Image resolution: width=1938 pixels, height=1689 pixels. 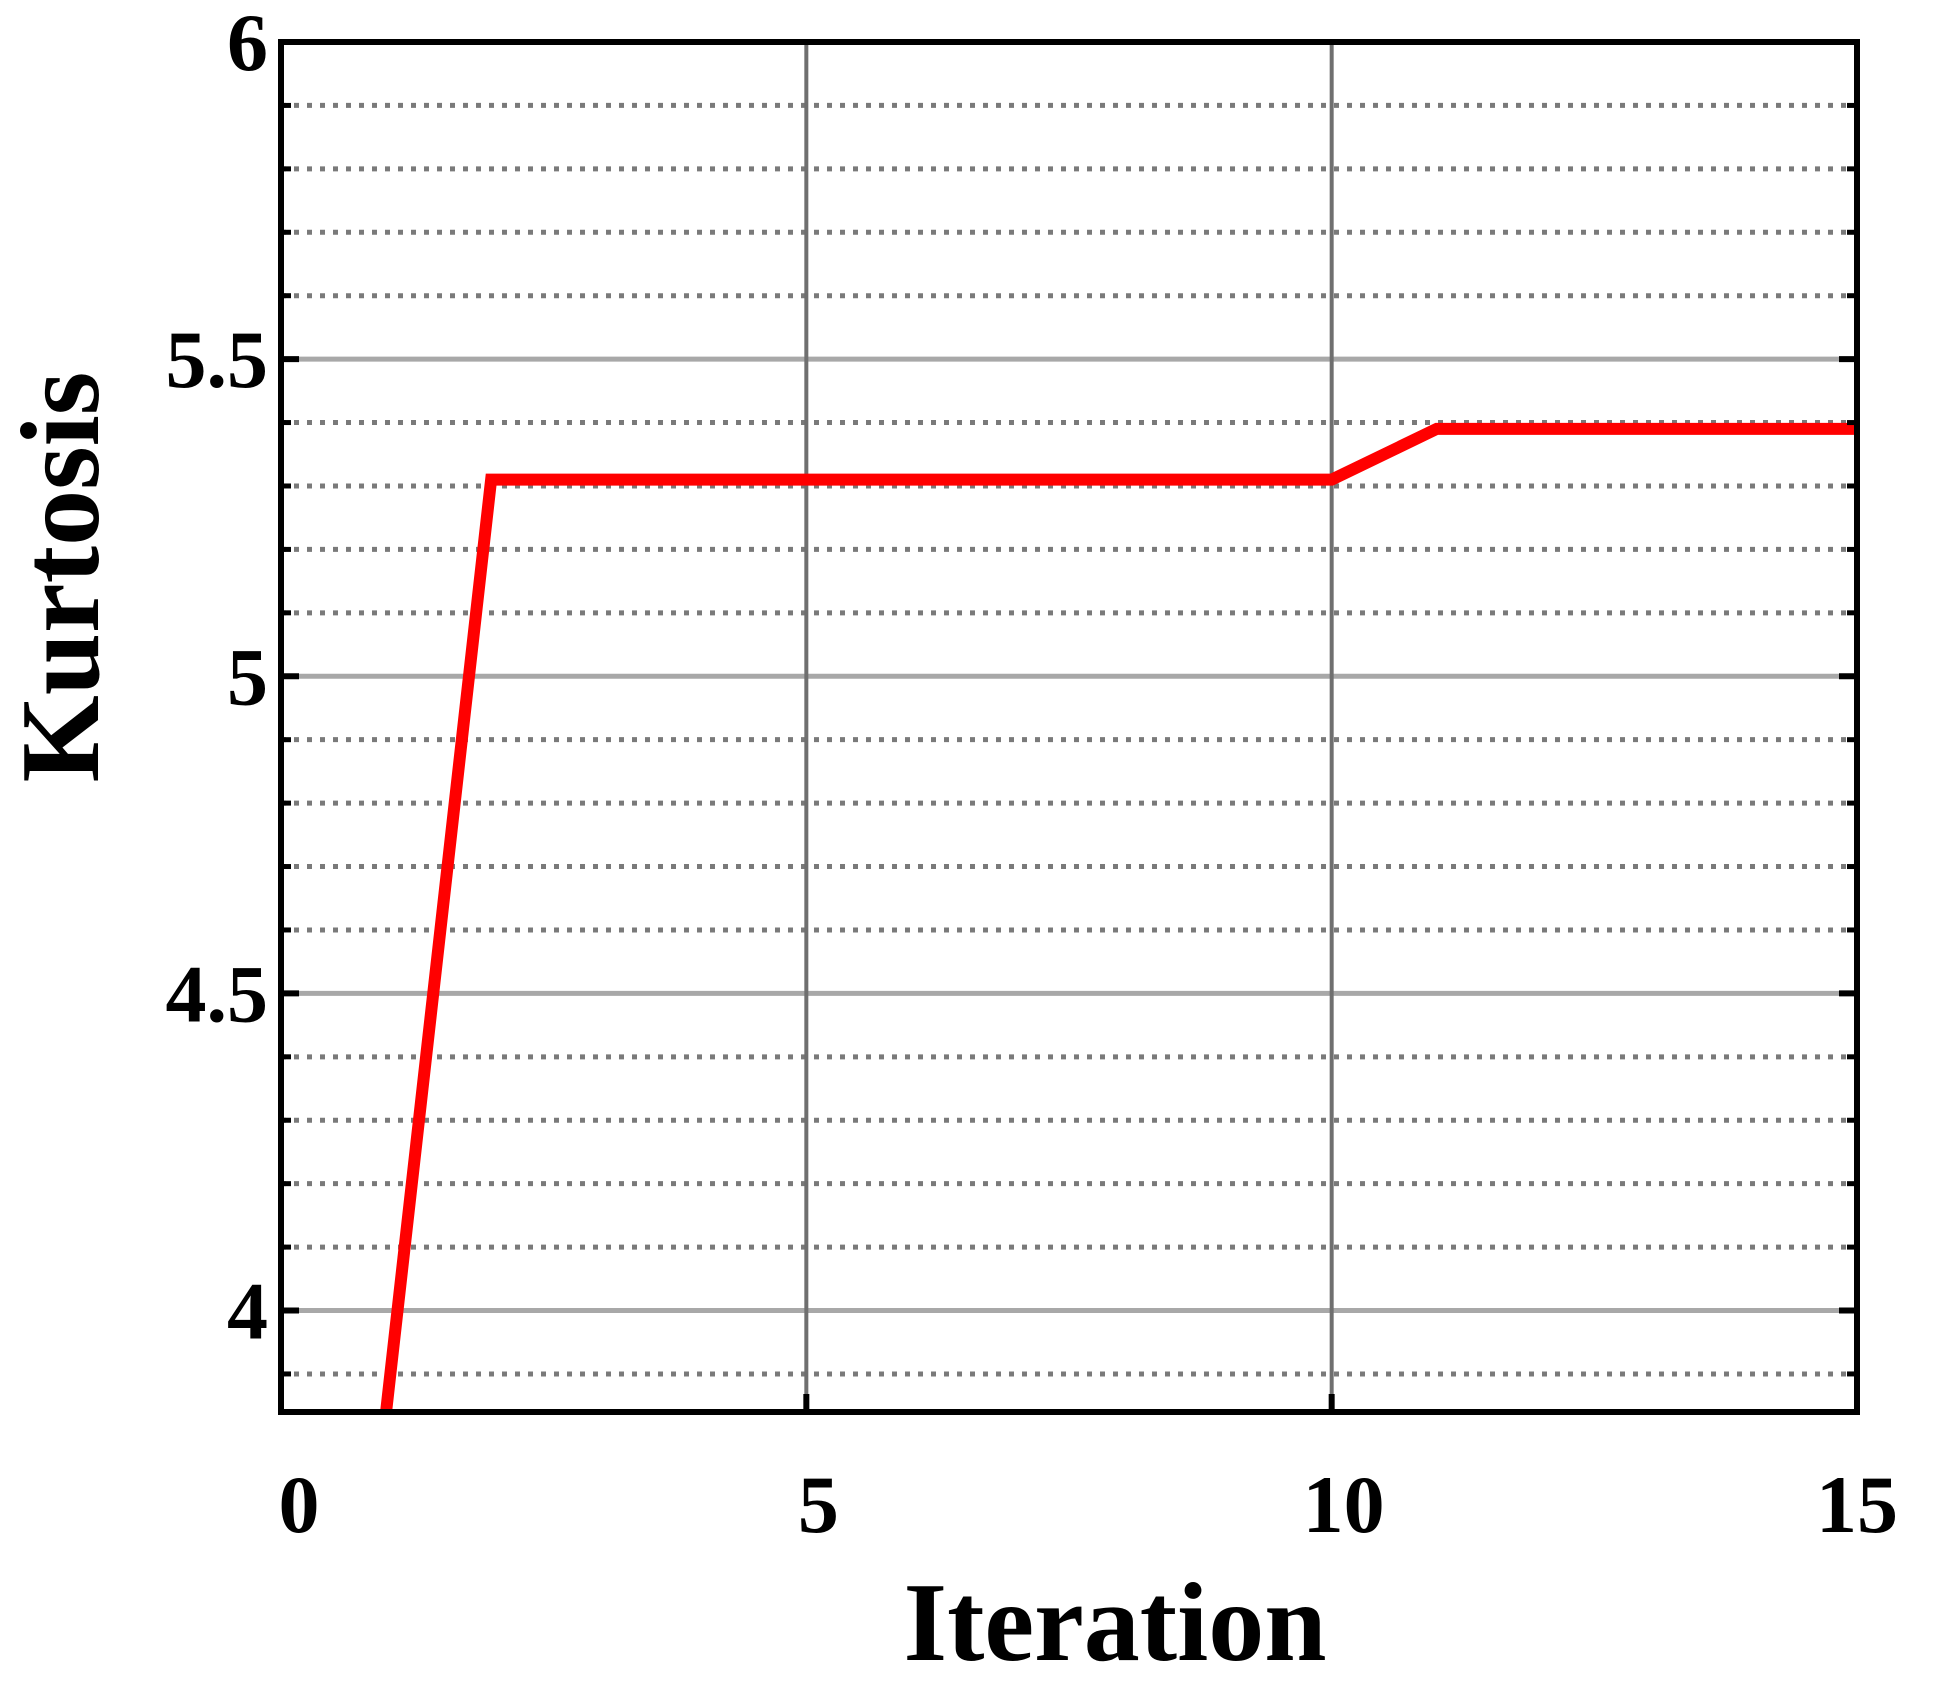 What do you see at coordinates (217, 993) in the screenshot?
I see `y-tick-label: 4.5` at bounding box center [217, 993].